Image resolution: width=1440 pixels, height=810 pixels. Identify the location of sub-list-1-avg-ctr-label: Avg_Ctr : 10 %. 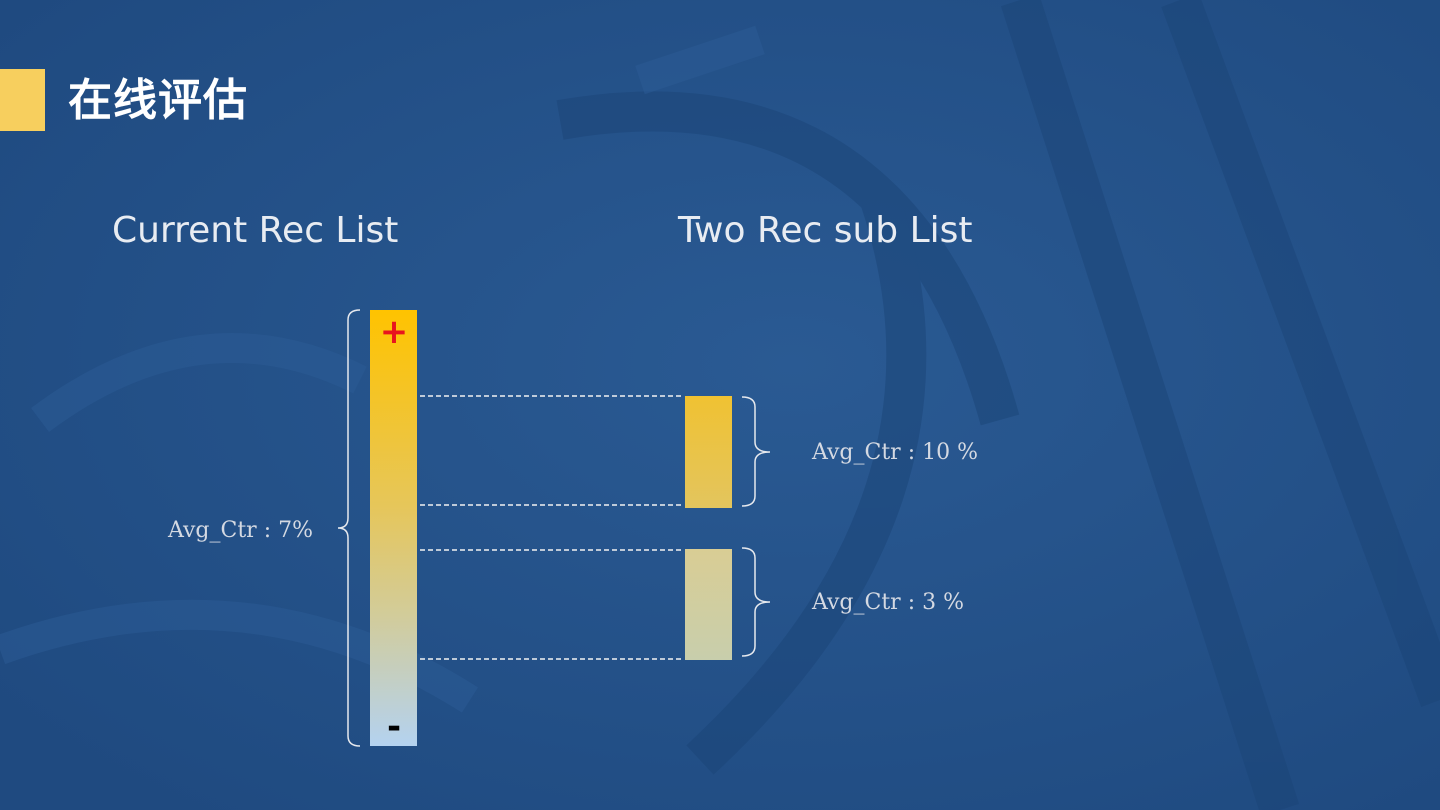
(894, 452).